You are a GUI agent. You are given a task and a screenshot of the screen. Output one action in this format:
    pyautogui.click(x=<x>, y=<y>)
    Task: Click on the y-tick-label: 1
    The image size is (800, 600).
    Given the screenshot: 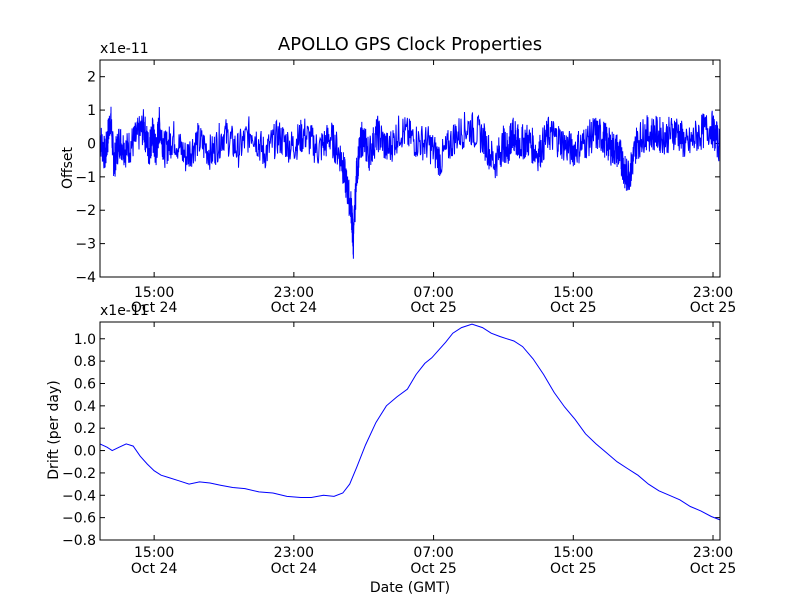 What is the action you would take?
    pyautogui.click(x=91, y=111)
    